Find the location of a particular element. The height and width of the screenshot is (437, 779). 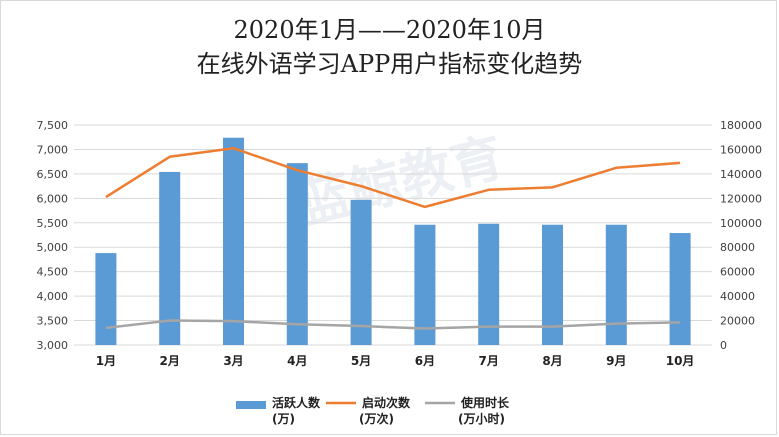

legend-label-usage-time: 使用时长 is located at coordinates (485, 403).